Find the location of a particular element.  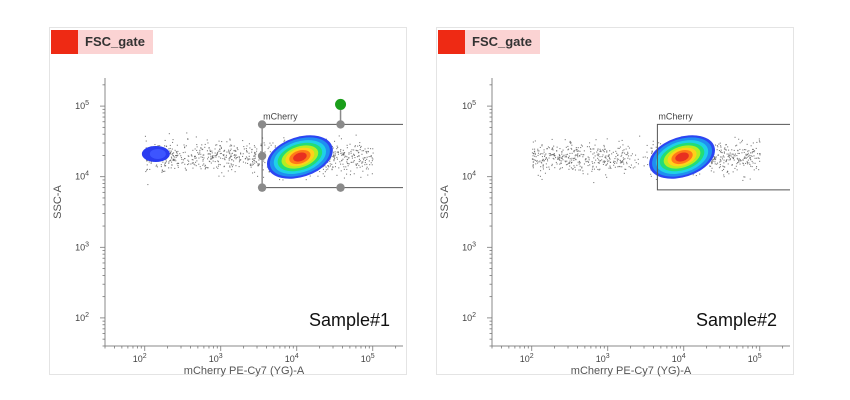

rotate-handle is located at coordinates (341, 104).